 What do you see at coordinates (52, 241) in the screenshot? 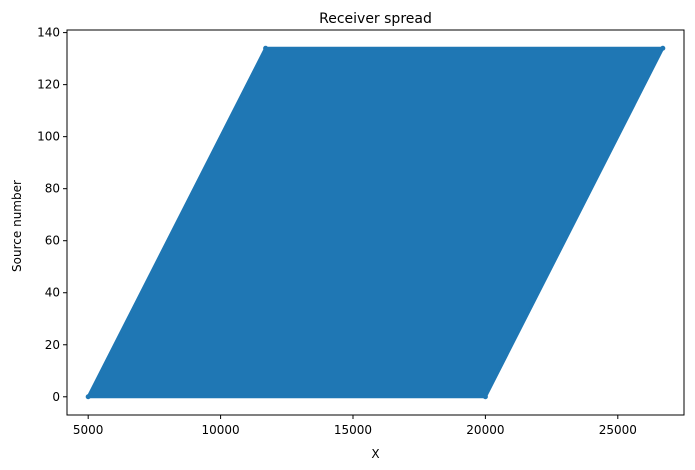
I see `y-tick-label: 60` at bounding box center [52, 241].